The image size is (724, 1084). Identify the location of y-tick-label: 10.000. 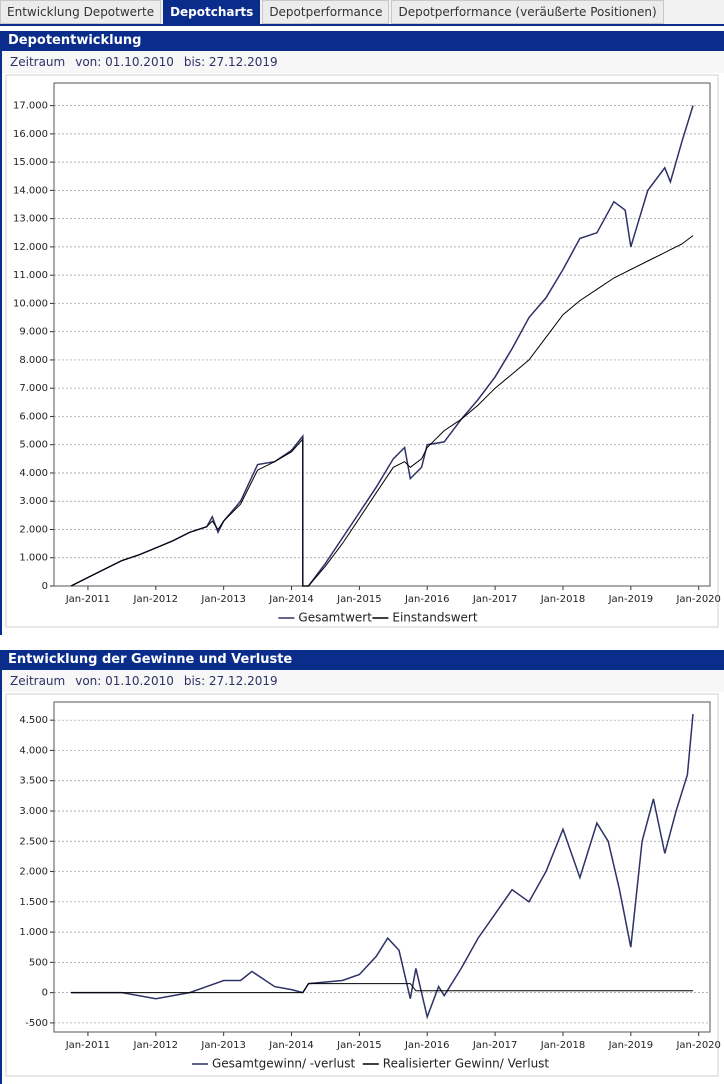
(30, 303).